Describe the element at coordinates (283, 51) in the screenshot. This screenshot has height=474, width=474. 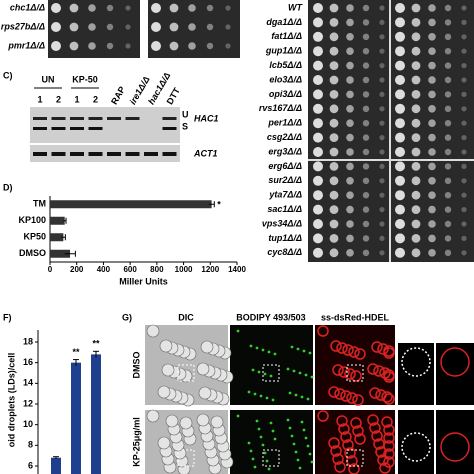
I see `strain-label: gup1Δ/Δ` at that location.